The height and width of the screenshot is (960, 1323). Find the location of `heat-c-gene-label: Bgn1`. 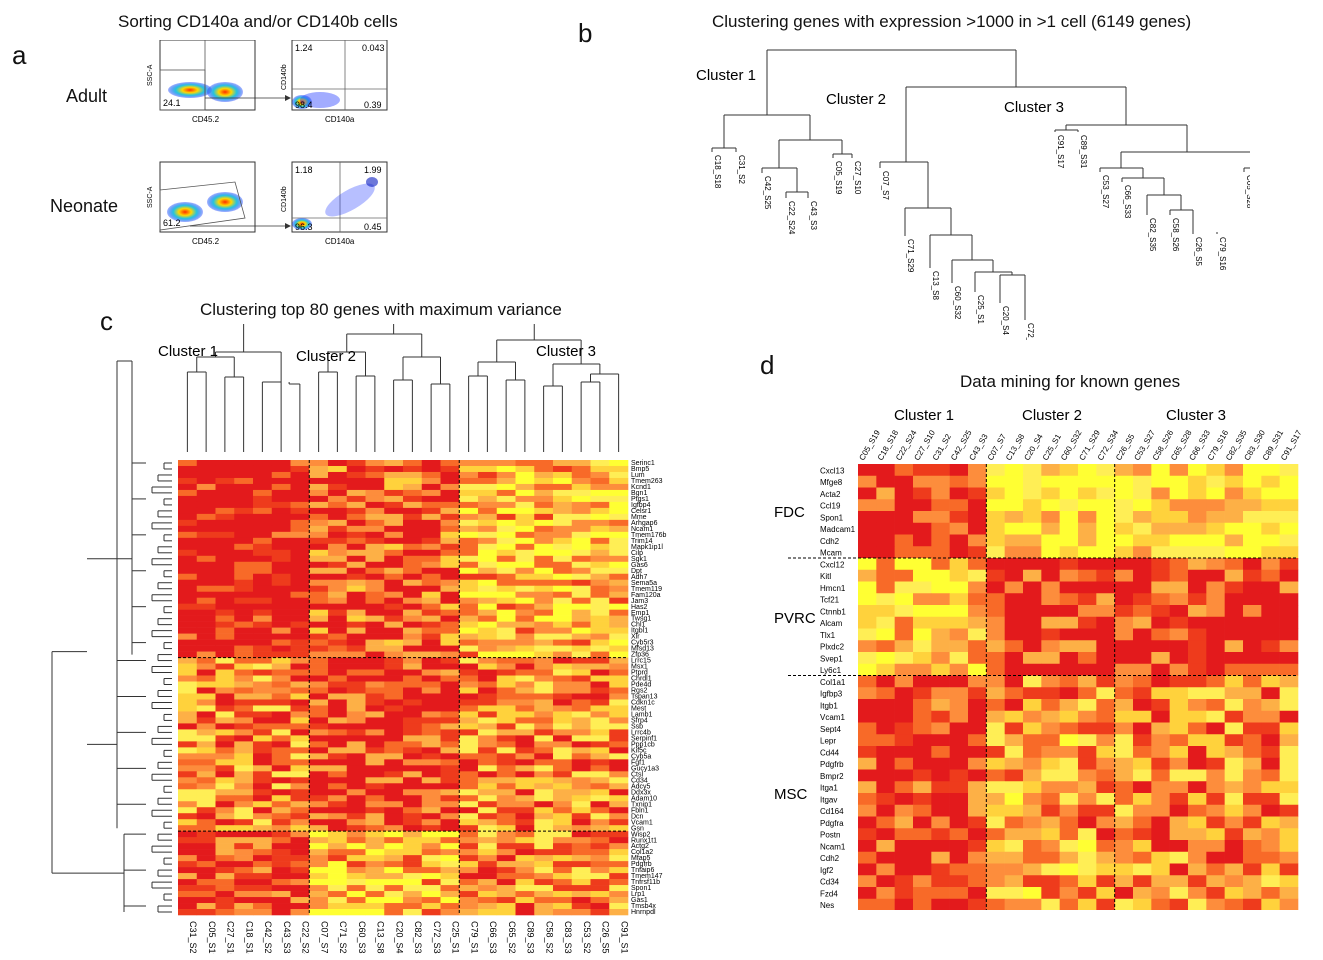

heat-c-gene-label: Bgn1 is located at coordinates (639, 493).